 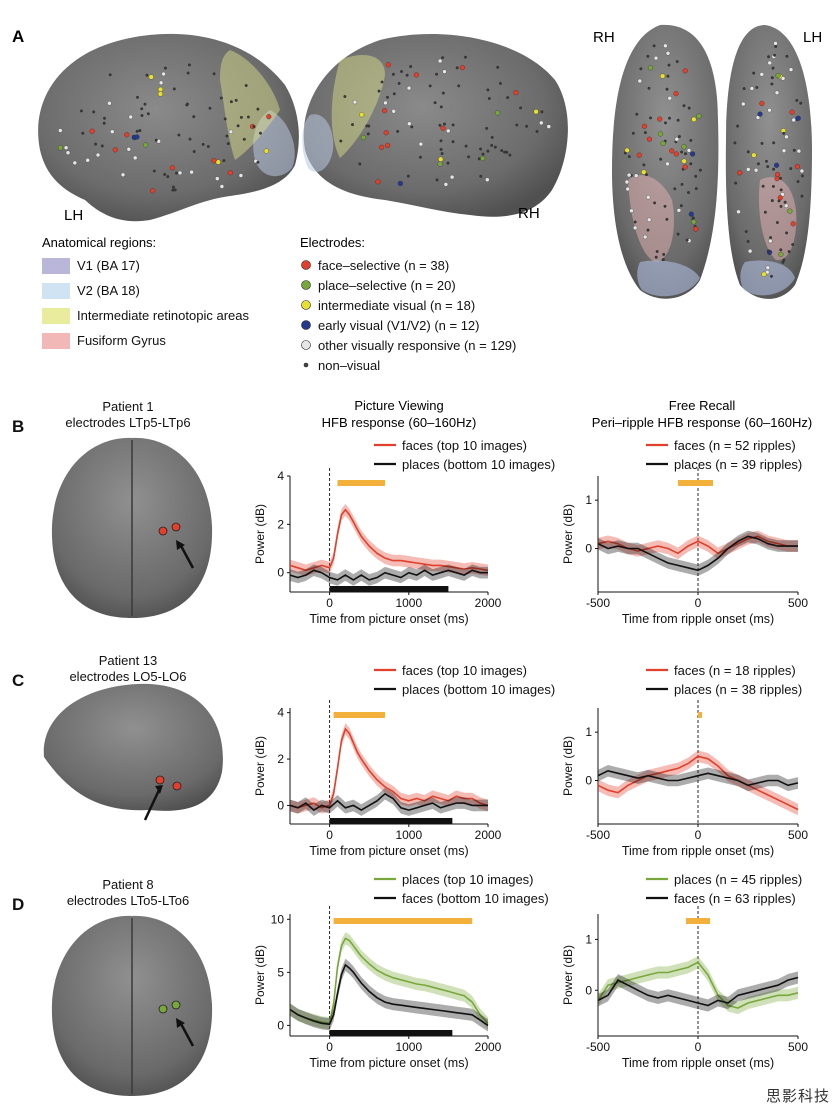 What do you see at coordinates (797, 1096) in the screenshot?
I see `watermark: 思影科技` at bounding box center [797, 1096].